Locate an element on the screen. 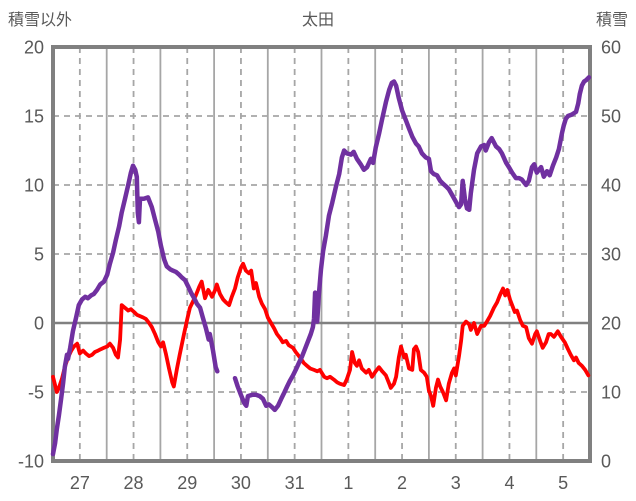 The height and width of the screenshot is (501, 636). right-axis-ticks: 60 50 40 30 20 10 0 is located at coordinates (611, 254).